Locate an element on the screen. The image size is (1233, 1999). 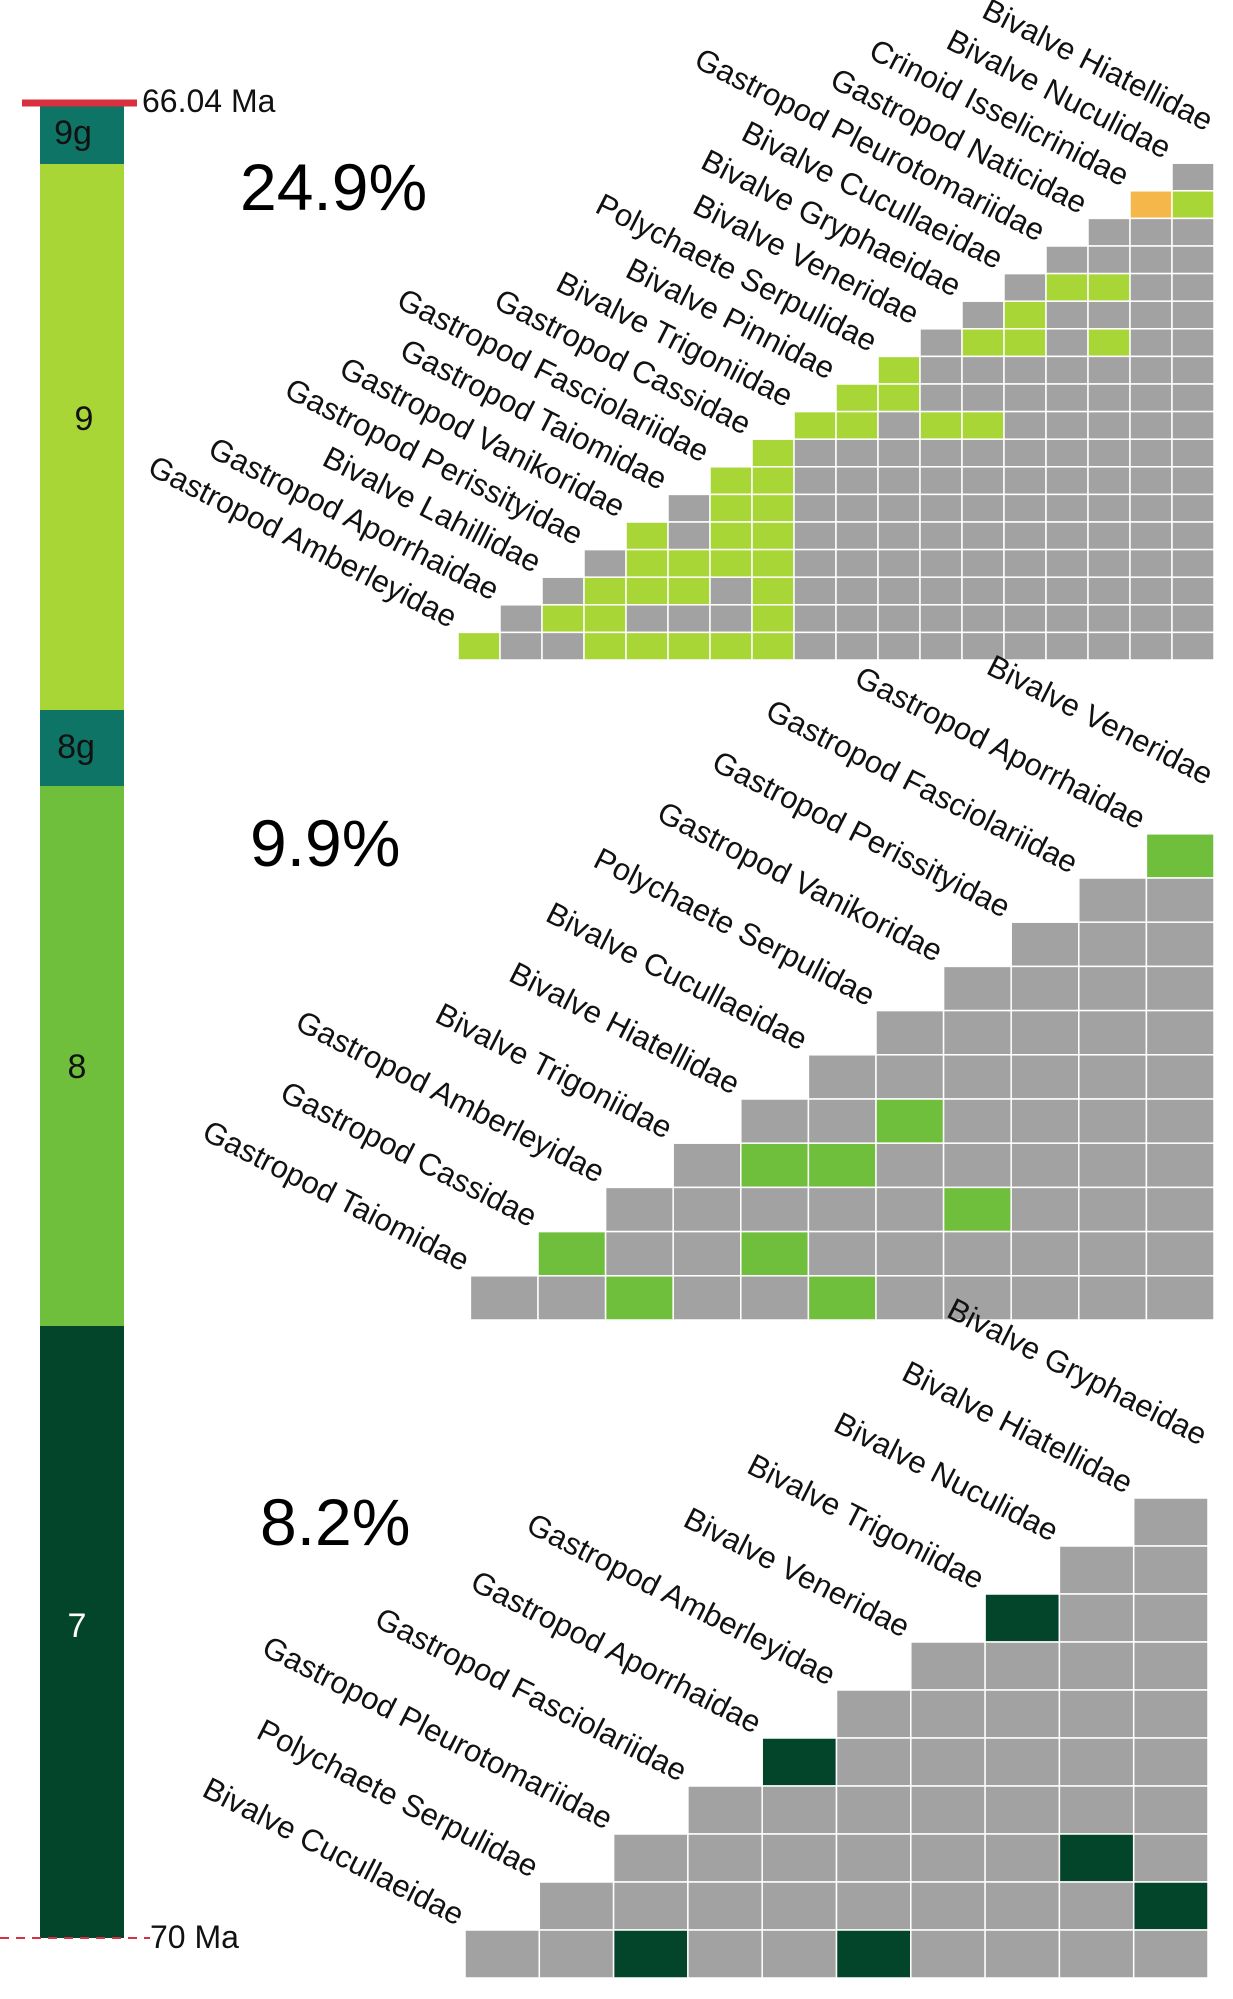
zone-9-block is located at coordinates (82, 437).